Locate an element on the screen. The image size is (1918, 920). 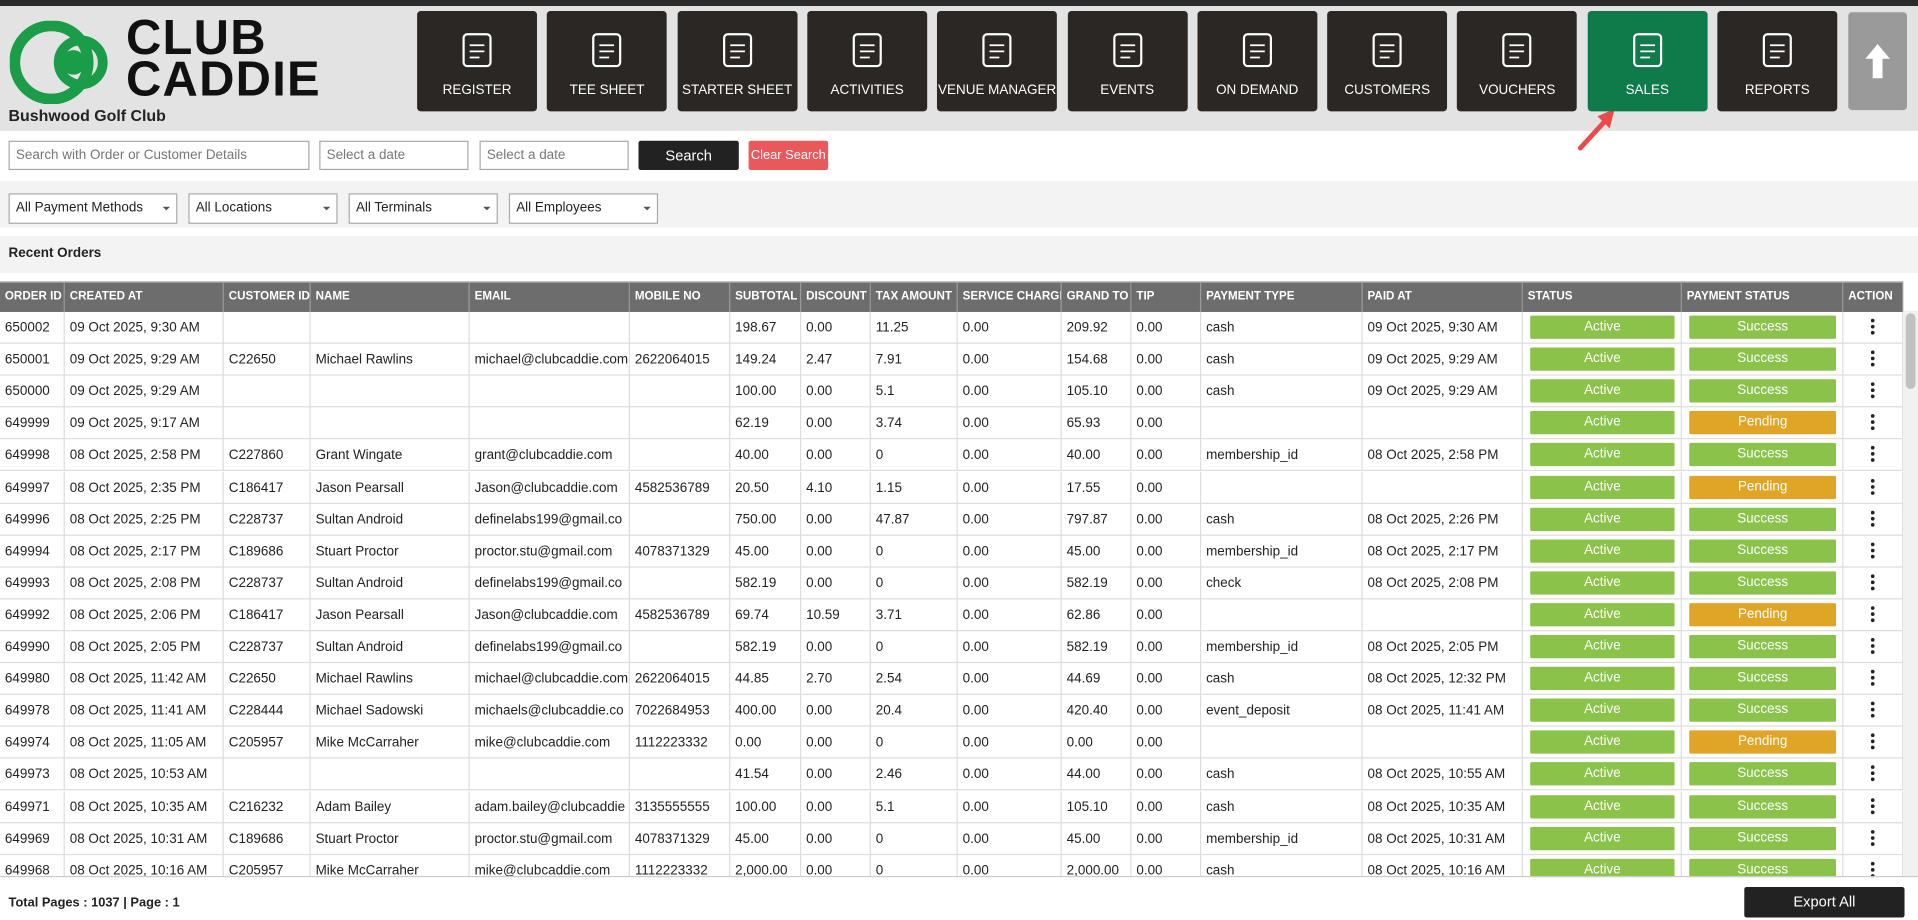
nav-button: REPORTS is located at coordinates (1777, 61).